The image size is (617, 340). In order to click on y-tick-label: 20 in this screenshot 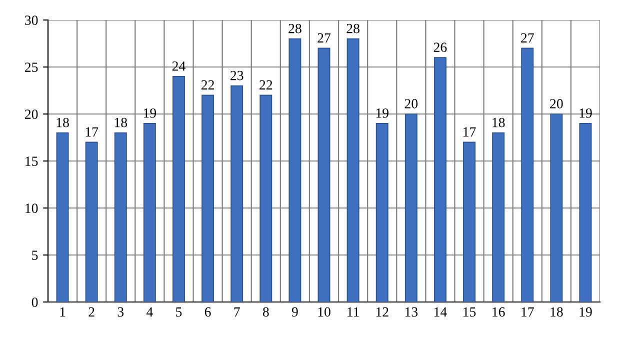, I will do `click(31, 114)`.